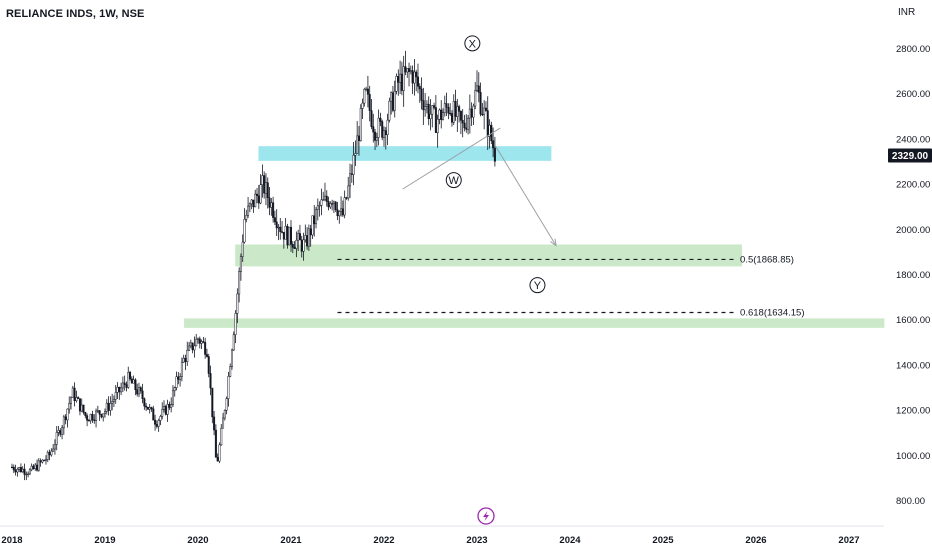 This screenshot has width=932, height=550. I want to click on wave-label-x: X, so click(472, 43).